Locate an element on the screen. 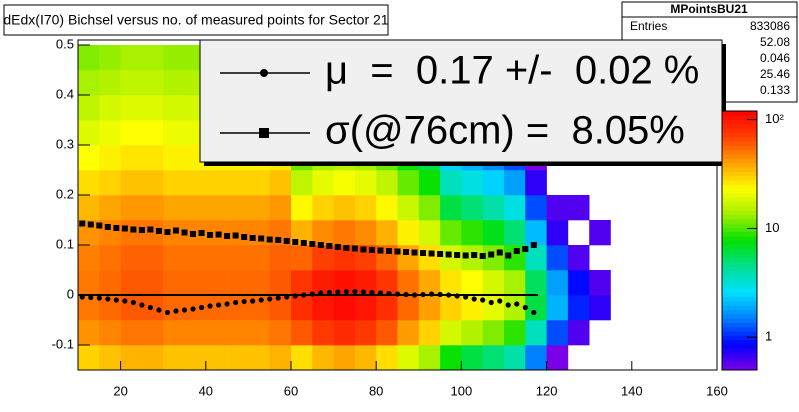 Image resolution: width=799 pixels, height=412 pixels. color-bar-frame is located at coordinates (739, 240).